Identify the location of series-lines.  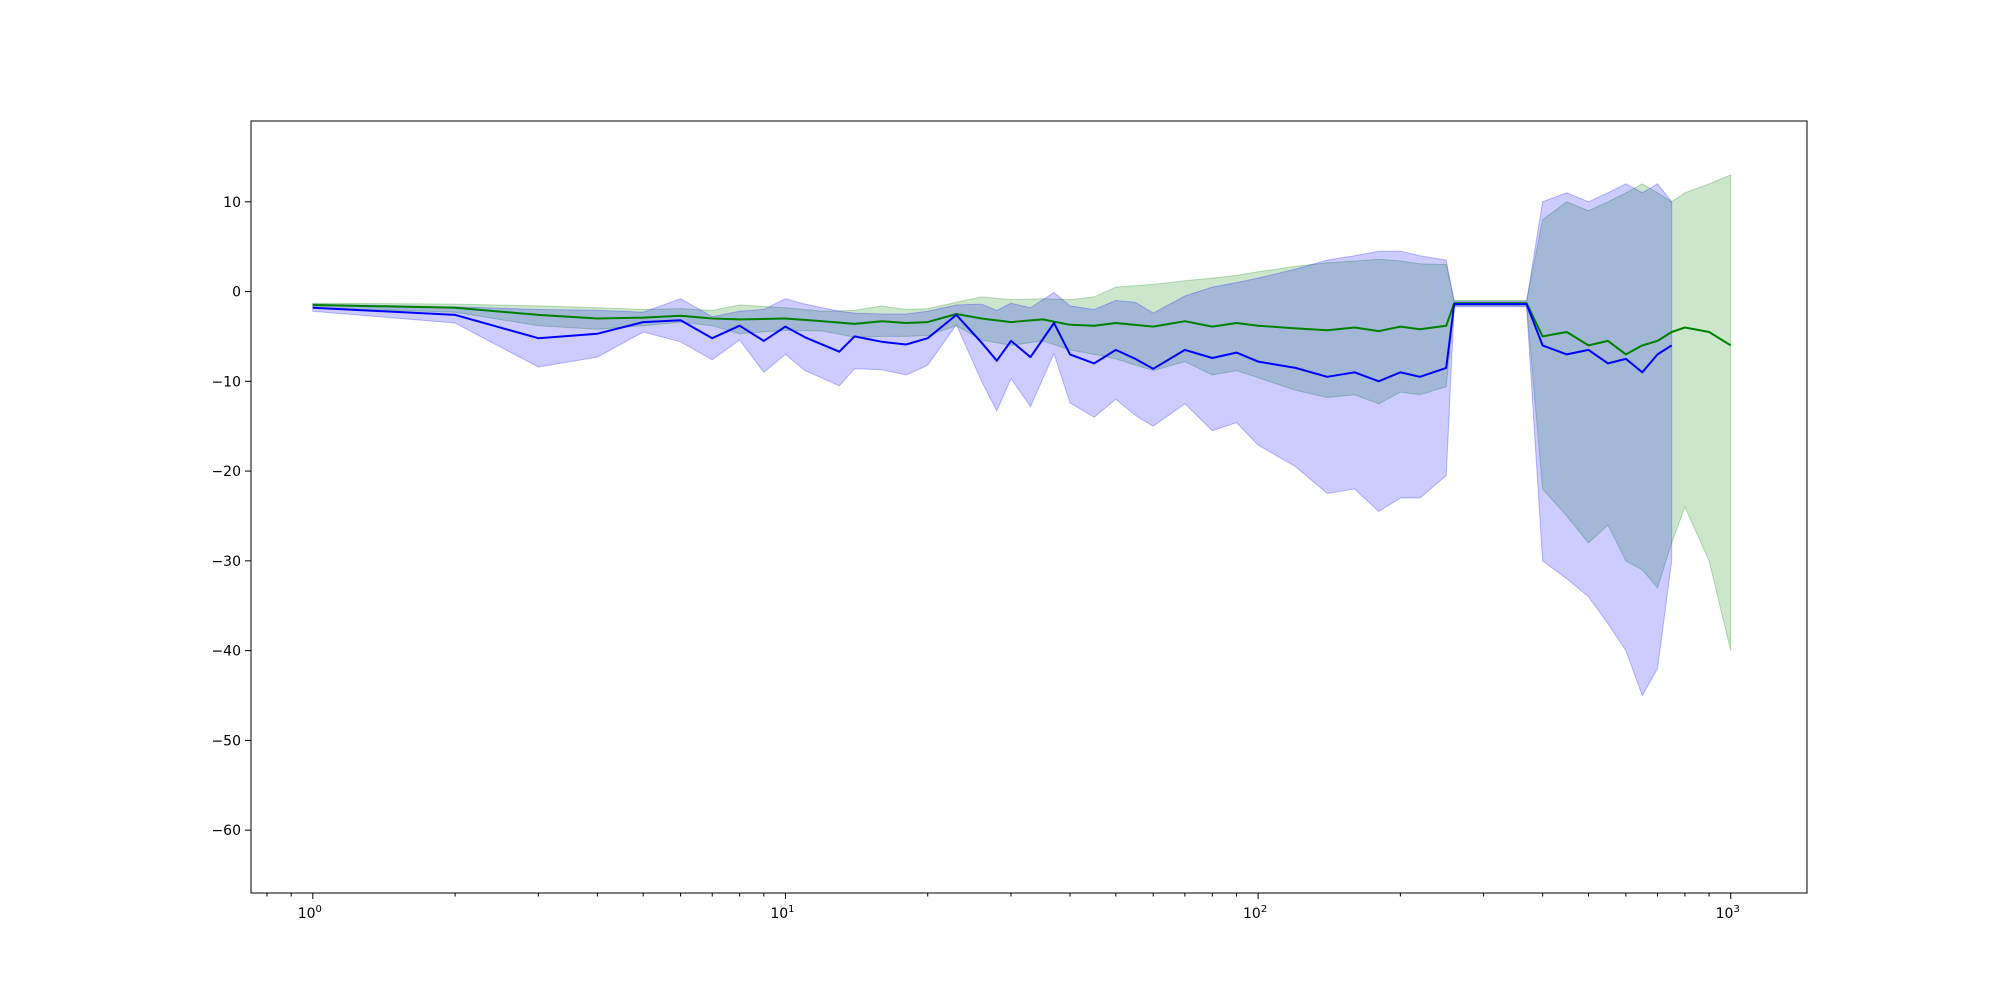
(1022, 342).